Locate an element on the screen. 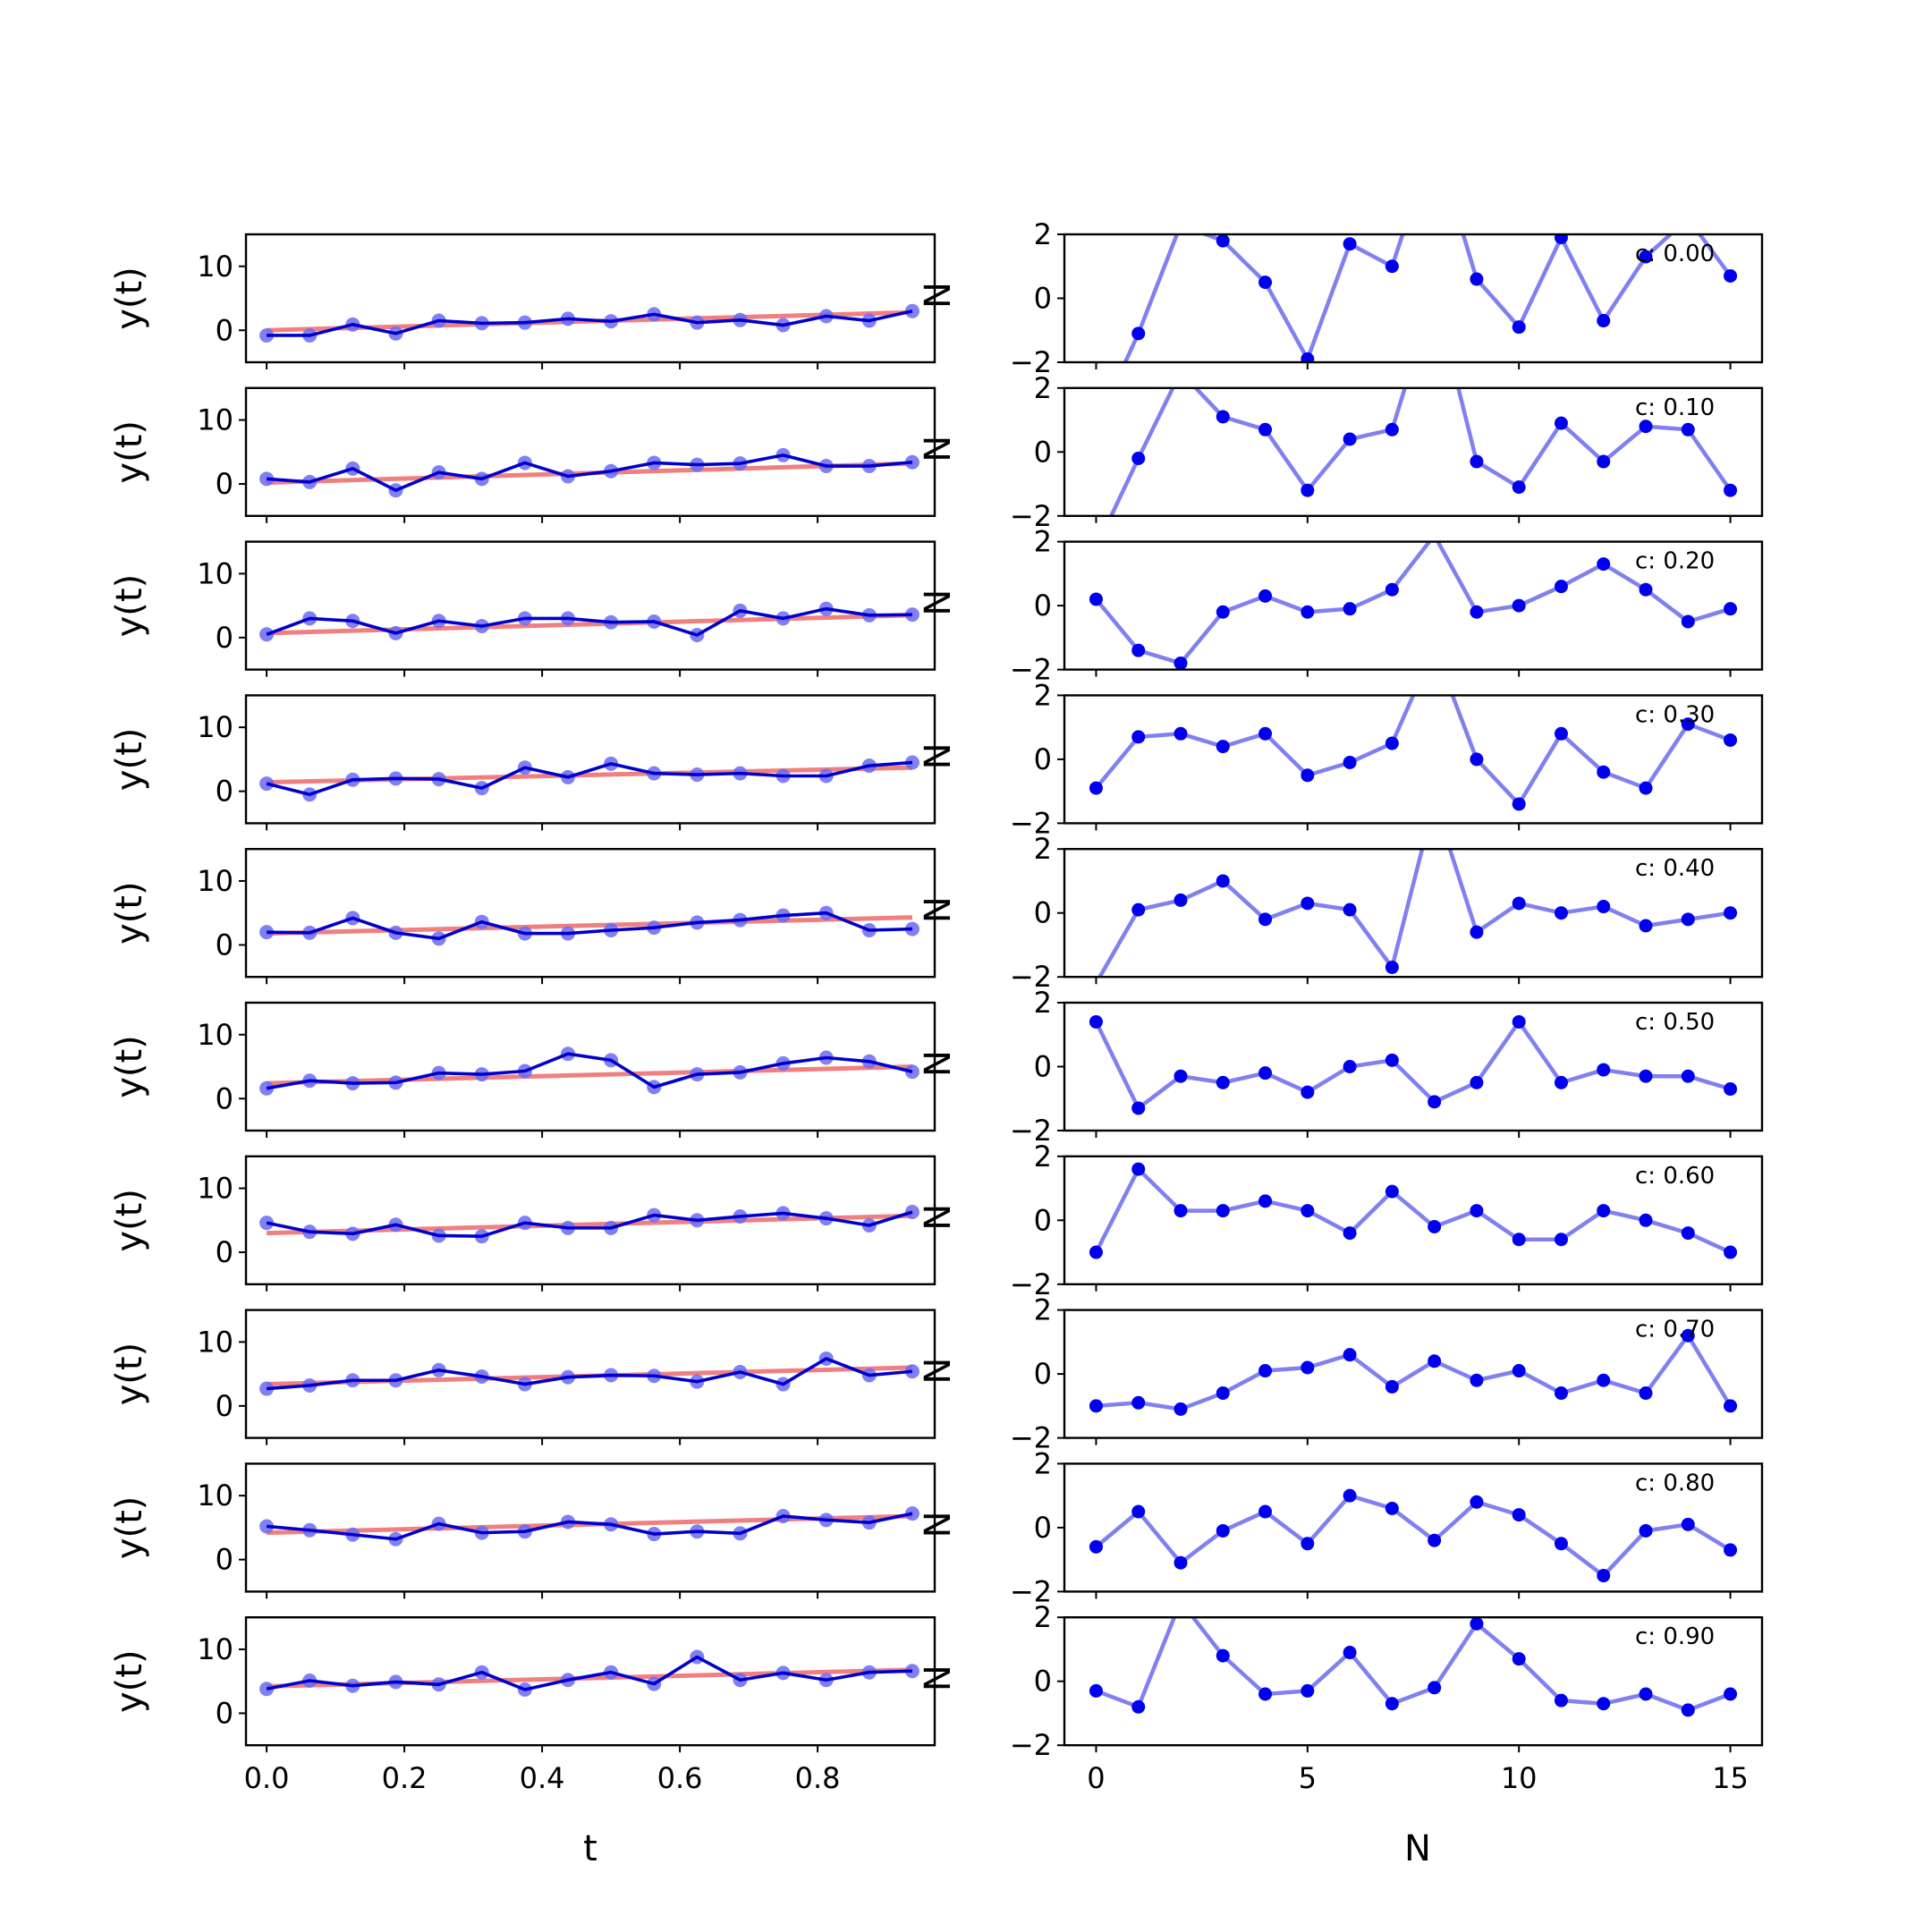 Image resolution: width=1932 pixels, height=1932 pixels. right-panel: −2 0 2 0 5 10 15 Nc: 0.90 is located at coordinates (1341, 1697).